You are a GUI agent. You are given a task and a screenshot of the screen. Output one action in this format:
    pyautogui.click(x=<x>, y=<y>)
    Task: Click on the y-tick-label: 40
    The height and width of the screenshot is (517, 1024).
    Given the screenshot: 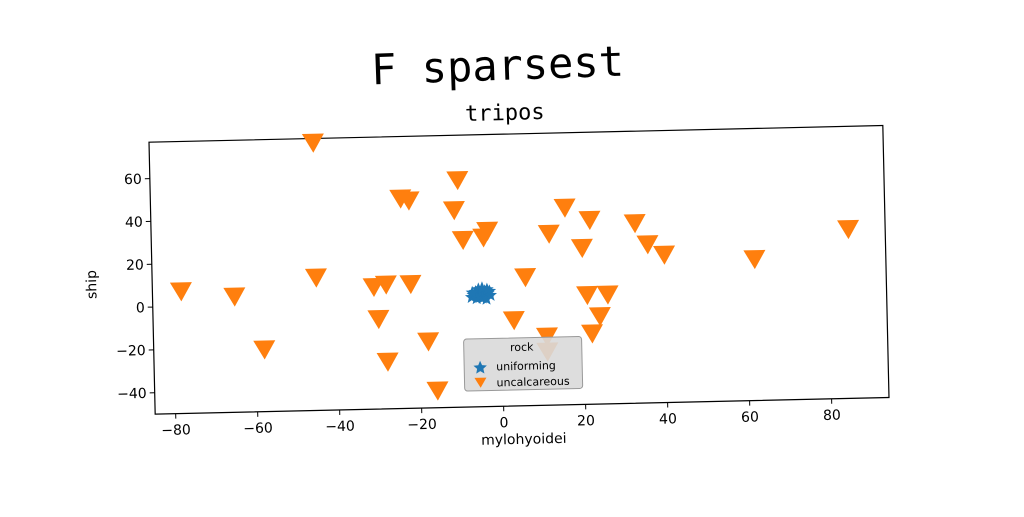 What is the action you would take?
    pyautogui.click(x=134, y=223)
    